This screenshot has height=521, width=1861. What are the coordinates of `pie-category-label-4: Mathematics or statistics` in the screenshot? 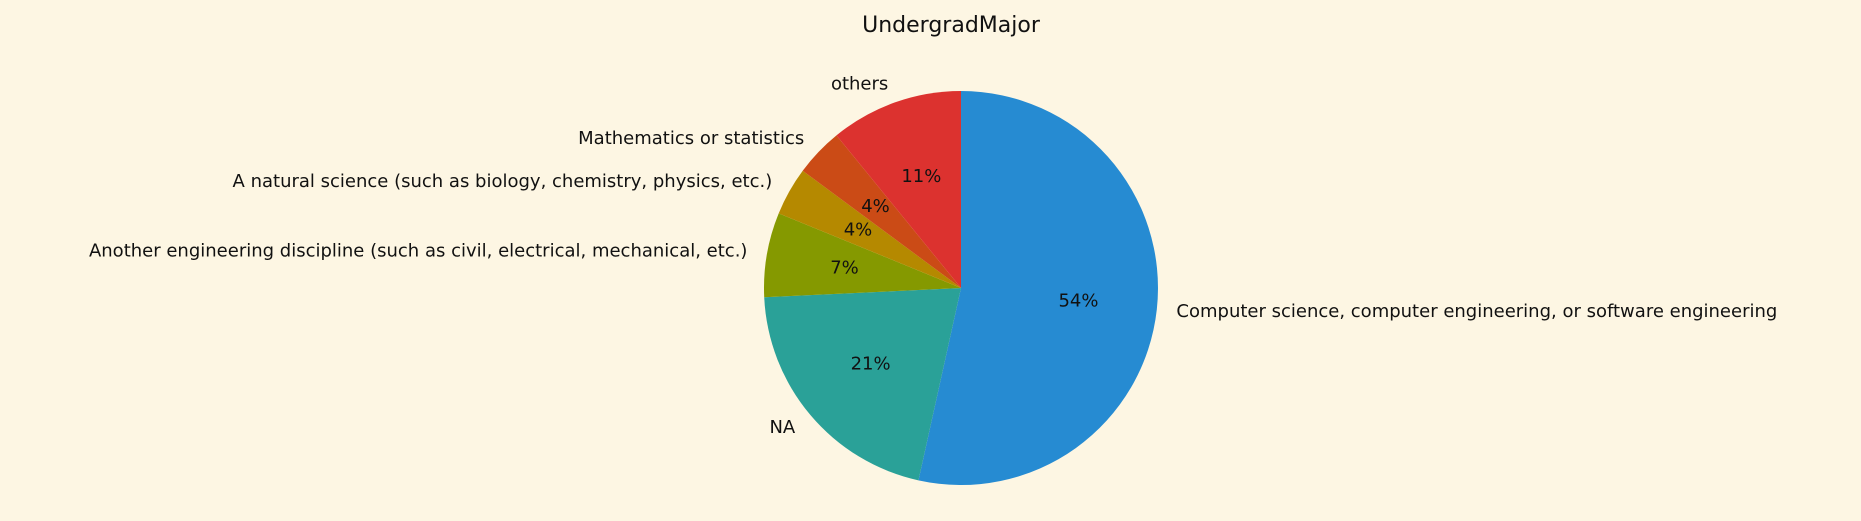 It's located at (691, 138).